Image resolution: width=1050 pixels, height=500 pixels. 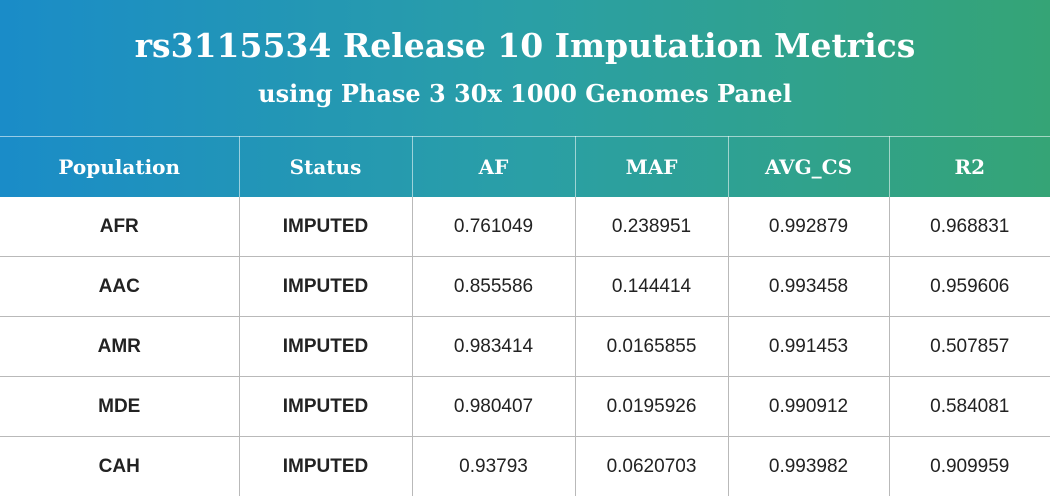 I want to click on column-header-maf: MAF, so click(x=652, y=166).